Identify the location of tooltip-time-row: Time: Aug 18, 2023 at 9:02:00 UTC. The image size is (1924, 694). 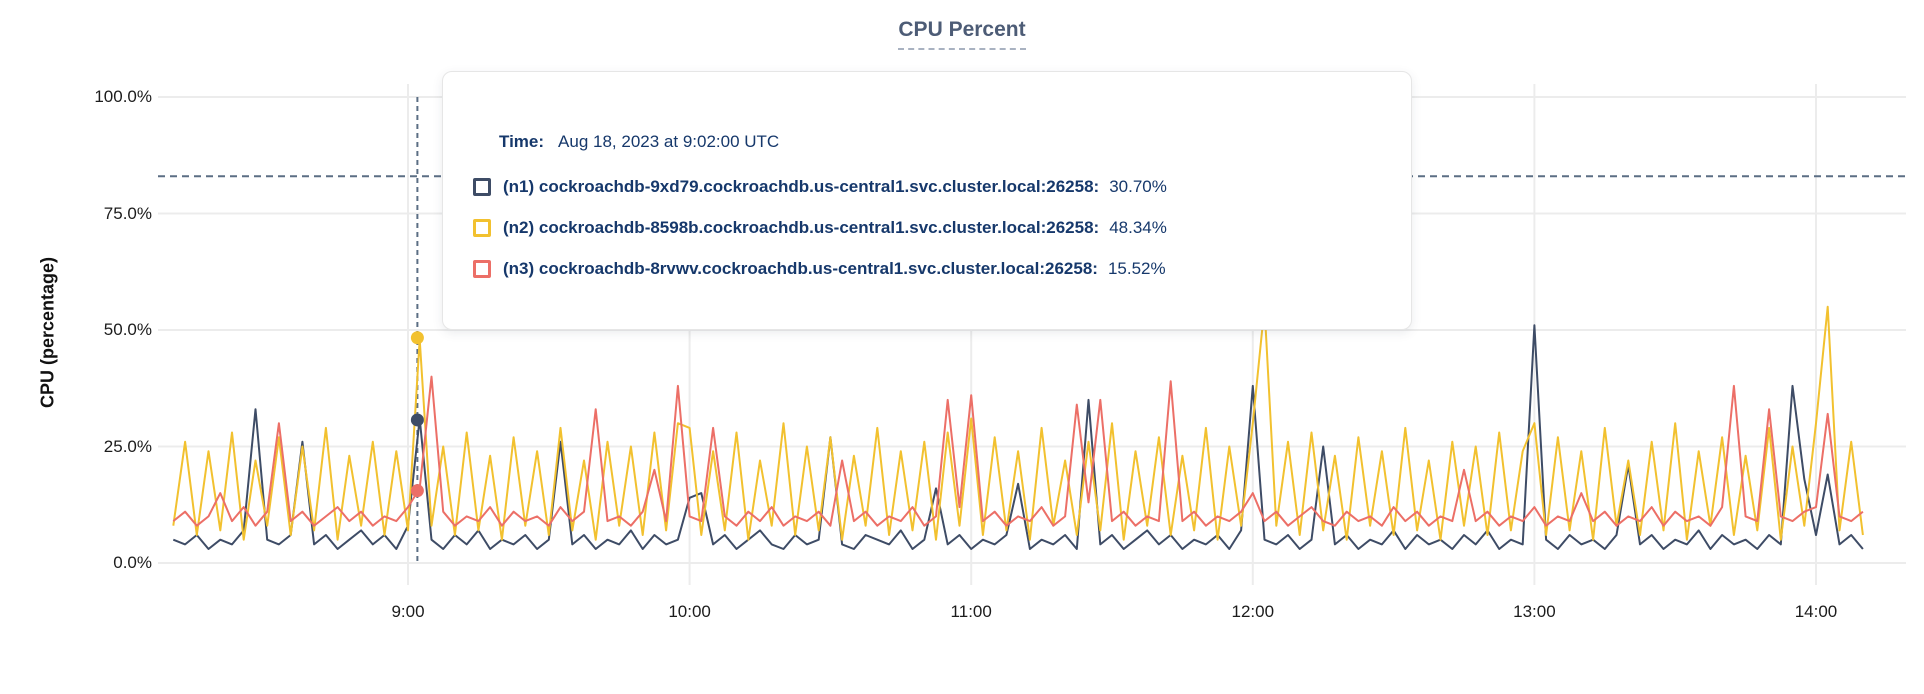
(943, 142).